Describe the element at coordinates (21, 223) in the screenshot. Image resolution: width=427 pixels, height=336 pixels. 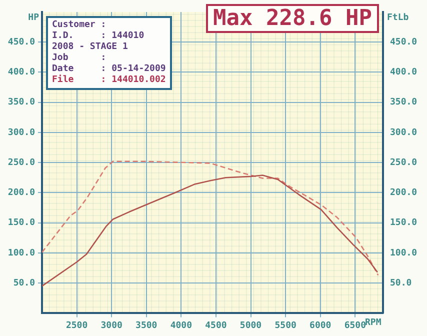
I see `y-tick-label: 150.0` at that location.